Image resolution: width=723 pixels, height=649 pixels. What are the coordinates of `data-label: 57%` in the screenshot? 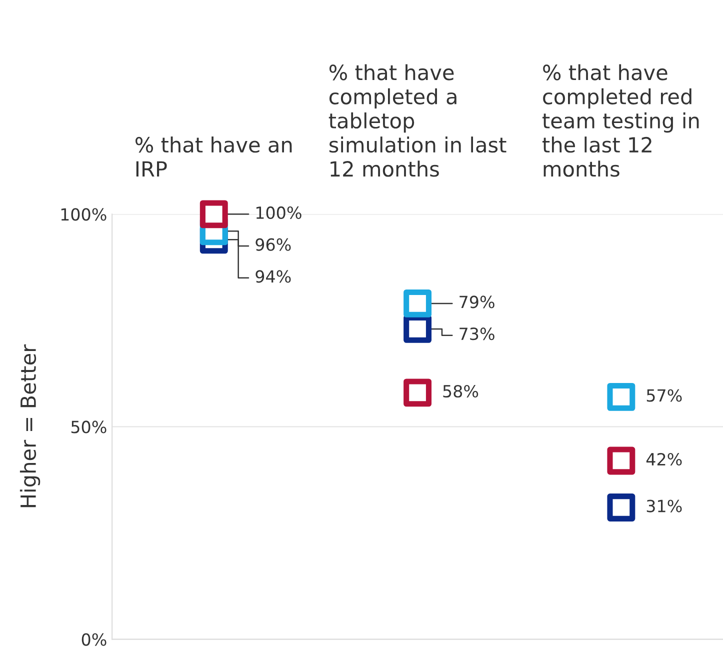 It's located at (664, 395).